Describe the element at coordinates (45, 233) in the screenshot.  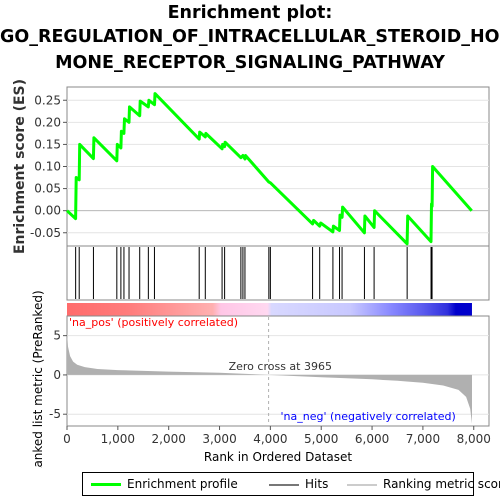
I see `es-ytick-label: -0.05` at that location.